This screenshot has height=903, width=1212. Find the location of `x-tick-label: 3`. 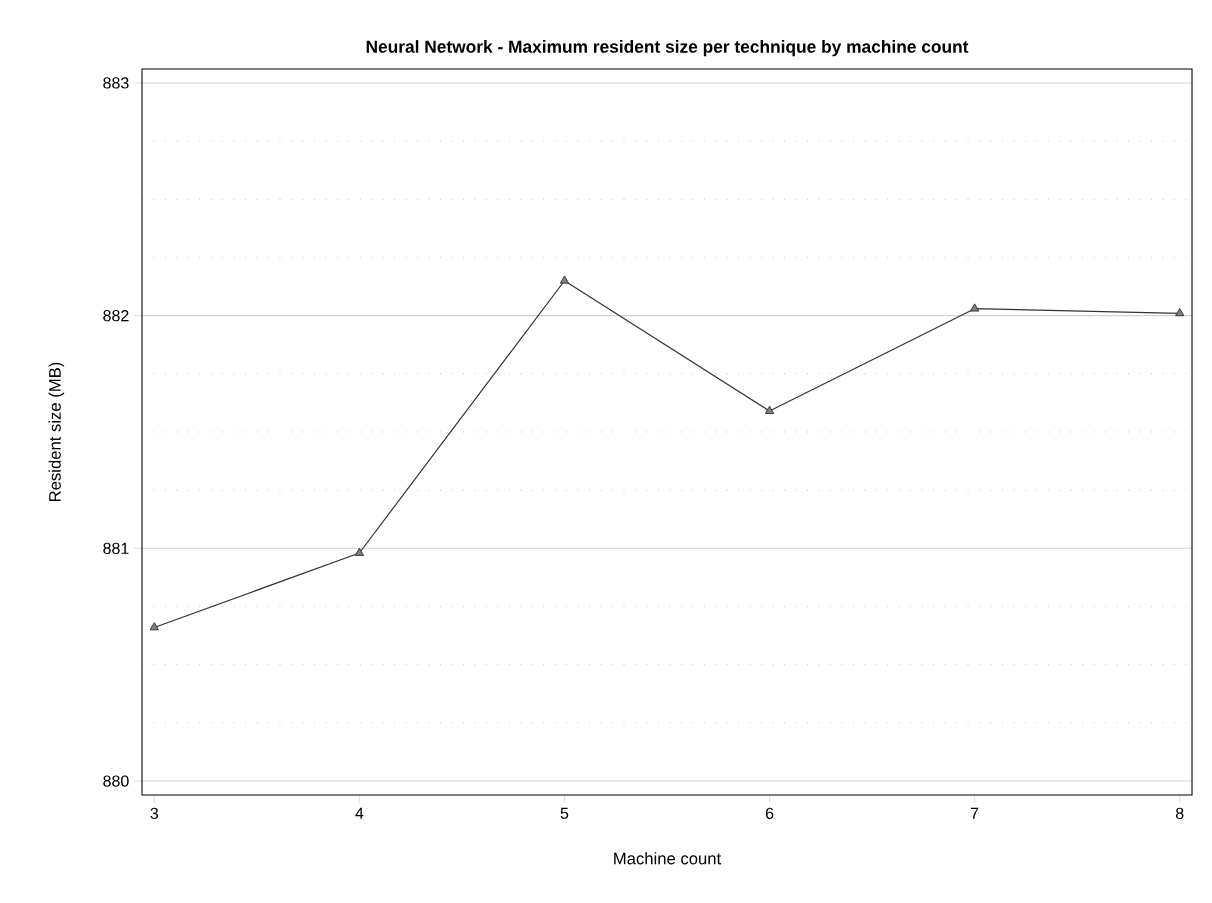

x-tick-label: 3 is located at coordinates (154, 813).